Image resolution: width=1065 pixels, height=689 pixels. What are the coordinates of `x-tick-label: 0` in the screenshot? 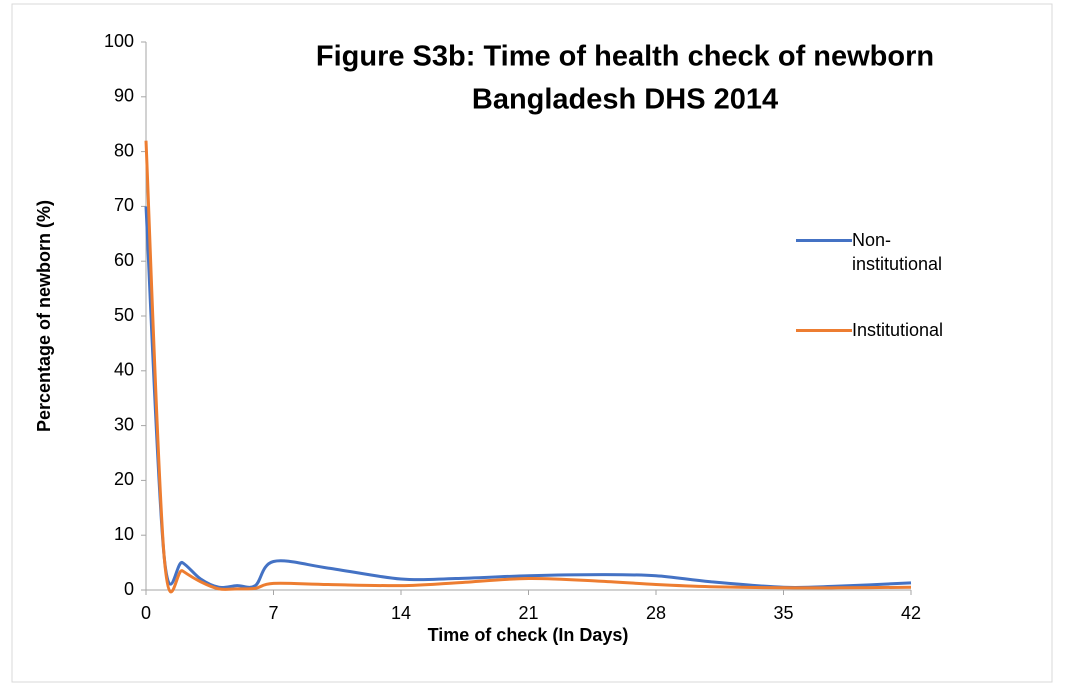 It's located at (146, 613).